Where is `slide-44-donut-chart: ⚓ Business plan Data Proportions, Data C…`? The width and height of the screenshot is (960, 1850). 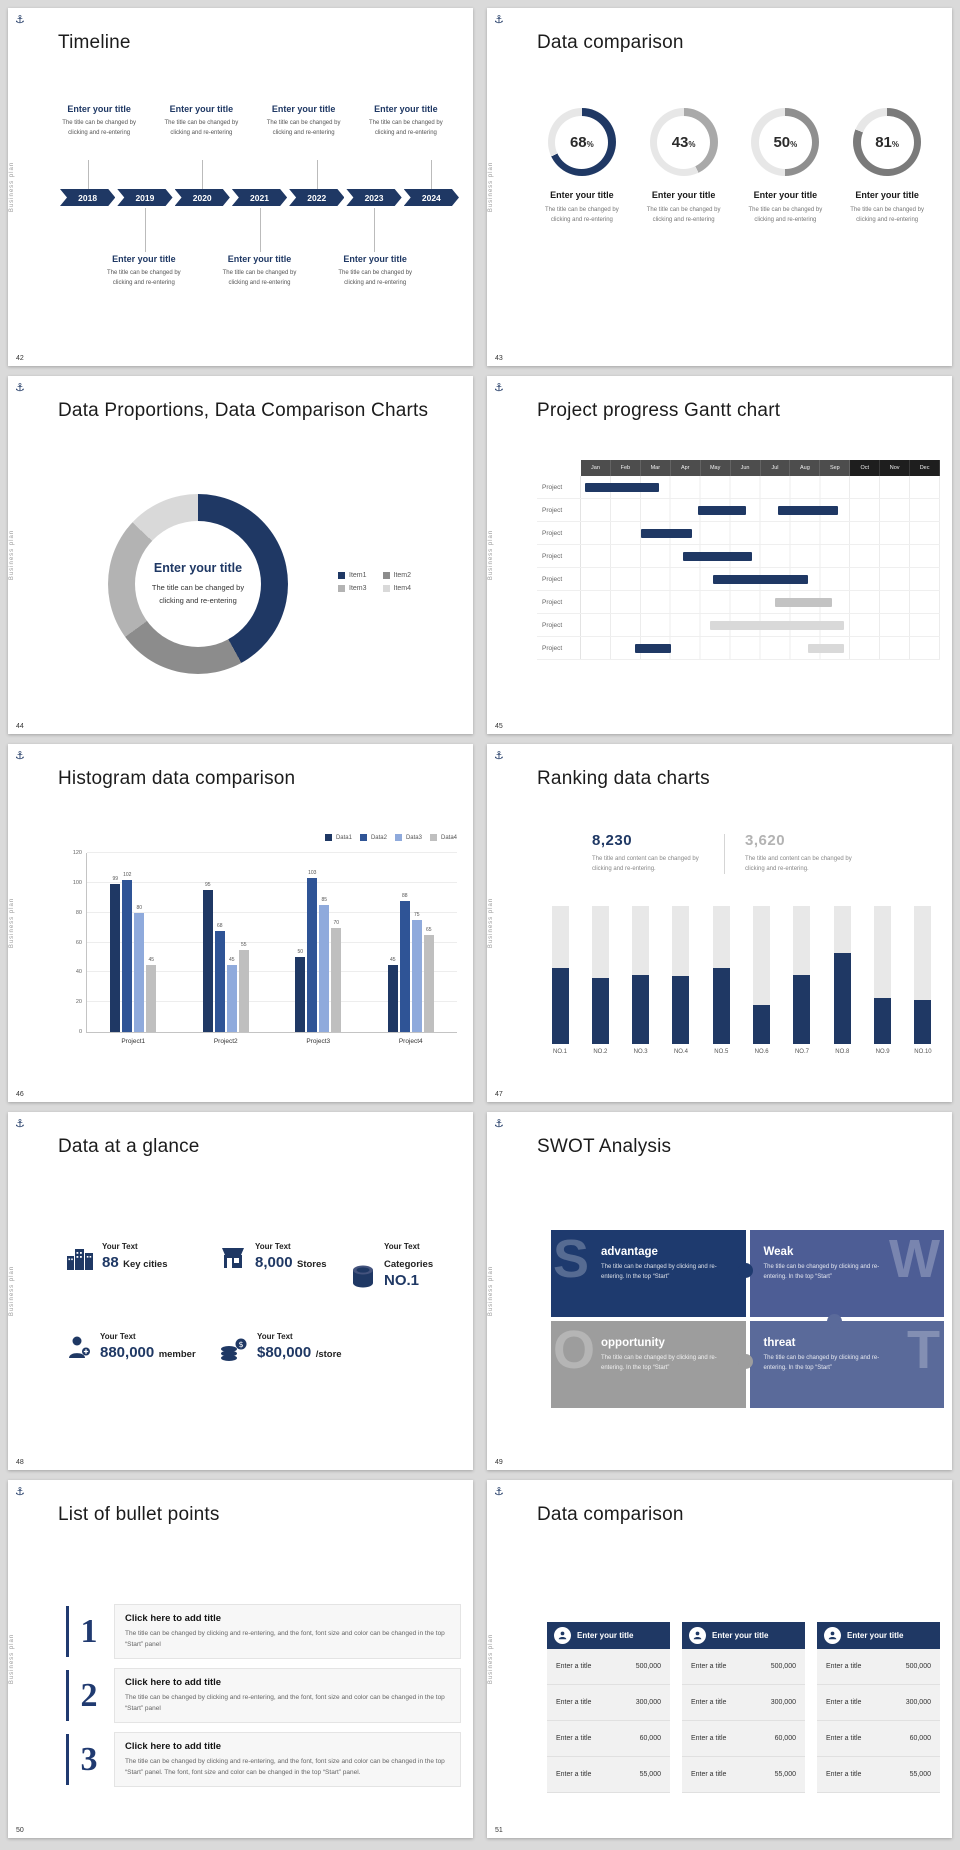
slide-44-donut-chart: ⚓ Business plan Data Proportions, Data C… is located at coordinates (240, 555).